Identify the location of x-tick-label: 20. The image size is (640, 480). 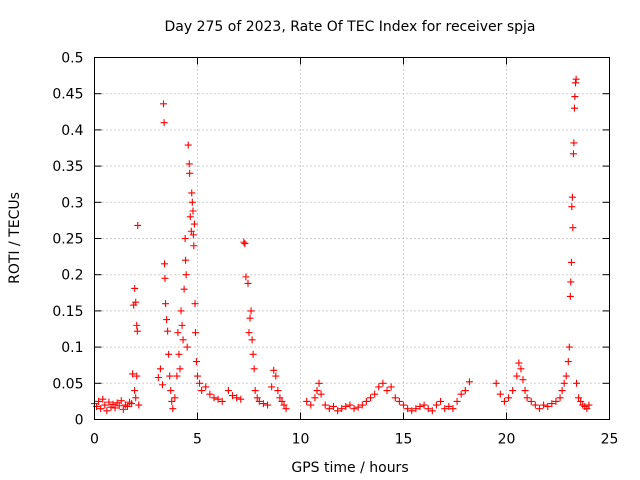
(507, 440).